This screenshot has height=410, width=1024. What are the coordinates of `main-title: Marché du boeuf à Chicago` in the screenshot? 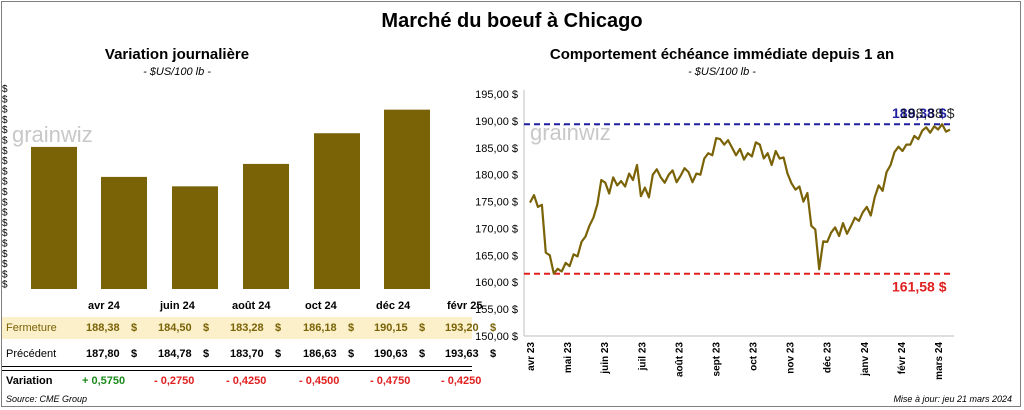 It's located at (512, 21).